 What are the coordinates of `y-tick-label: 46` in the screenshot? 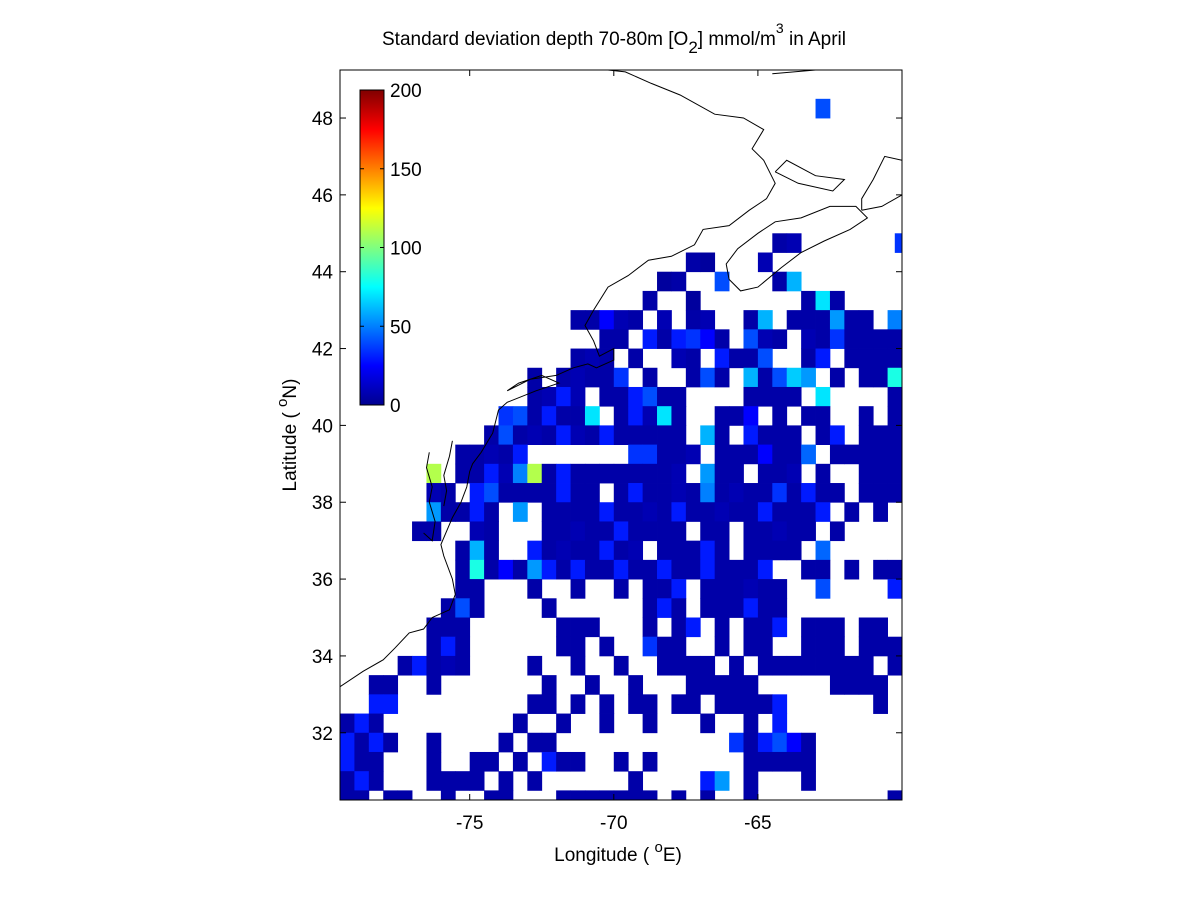 It's located at (322, 196).